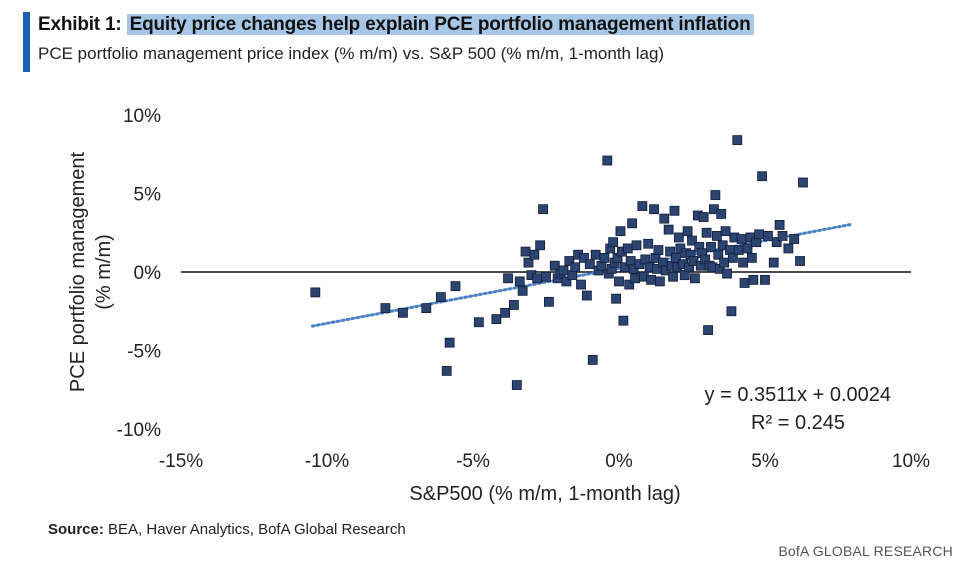 Image resolution: width=973 pixels, height=579 pixels. What do you see at coordinates (26, 42) in the screenshot?
I see `accent-bar` at bounding box center [26, 42].